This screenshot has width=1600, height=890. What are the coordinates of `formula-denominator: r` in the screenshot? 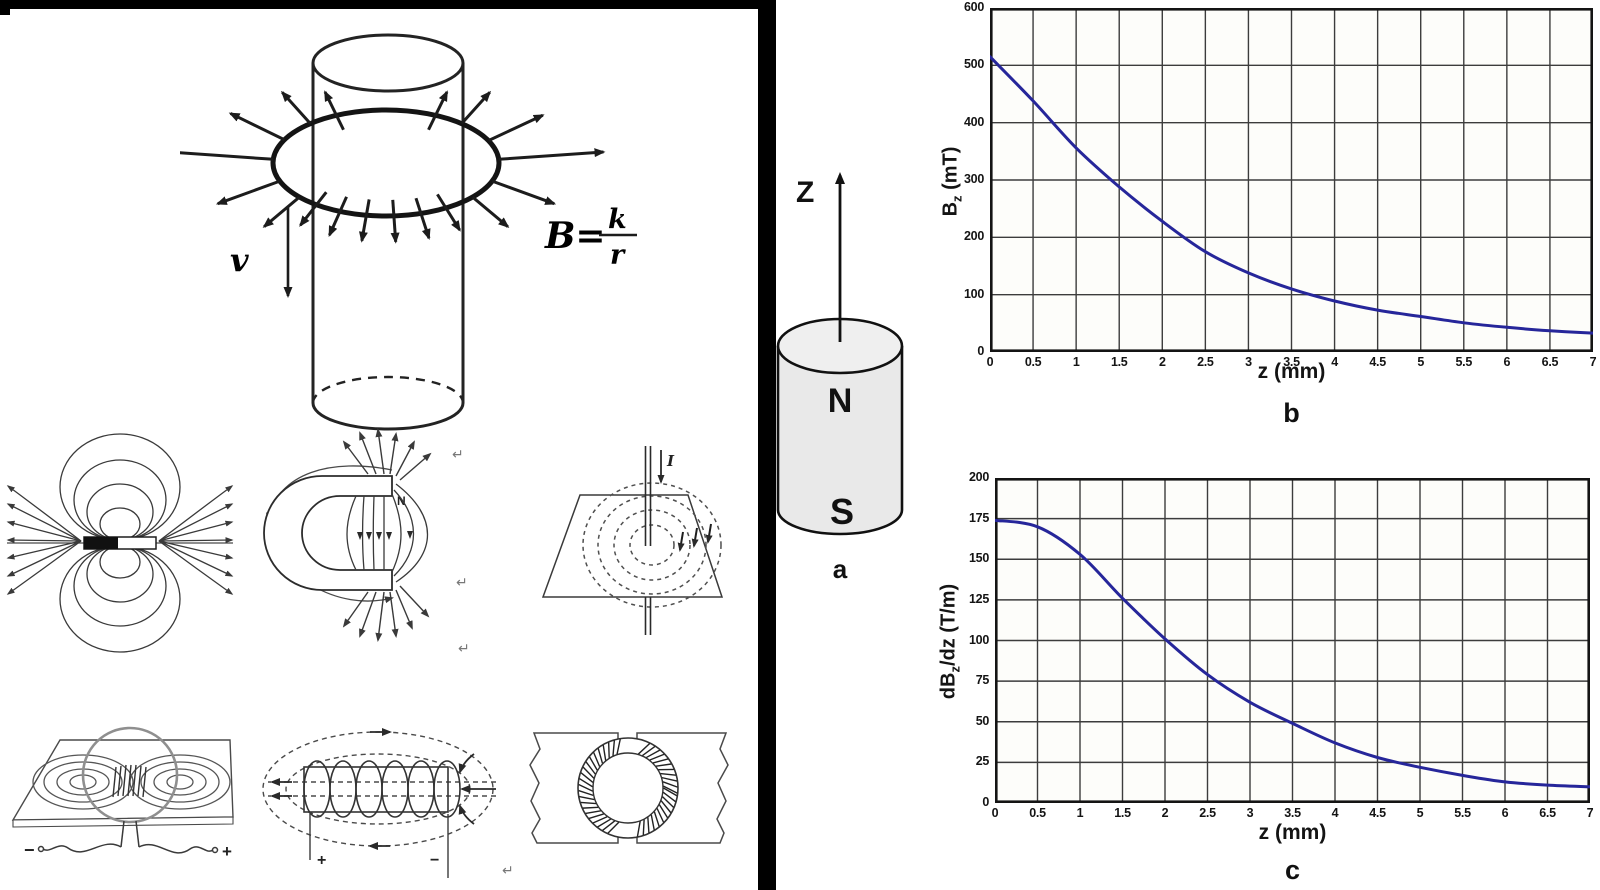 It's located at (618, 255).